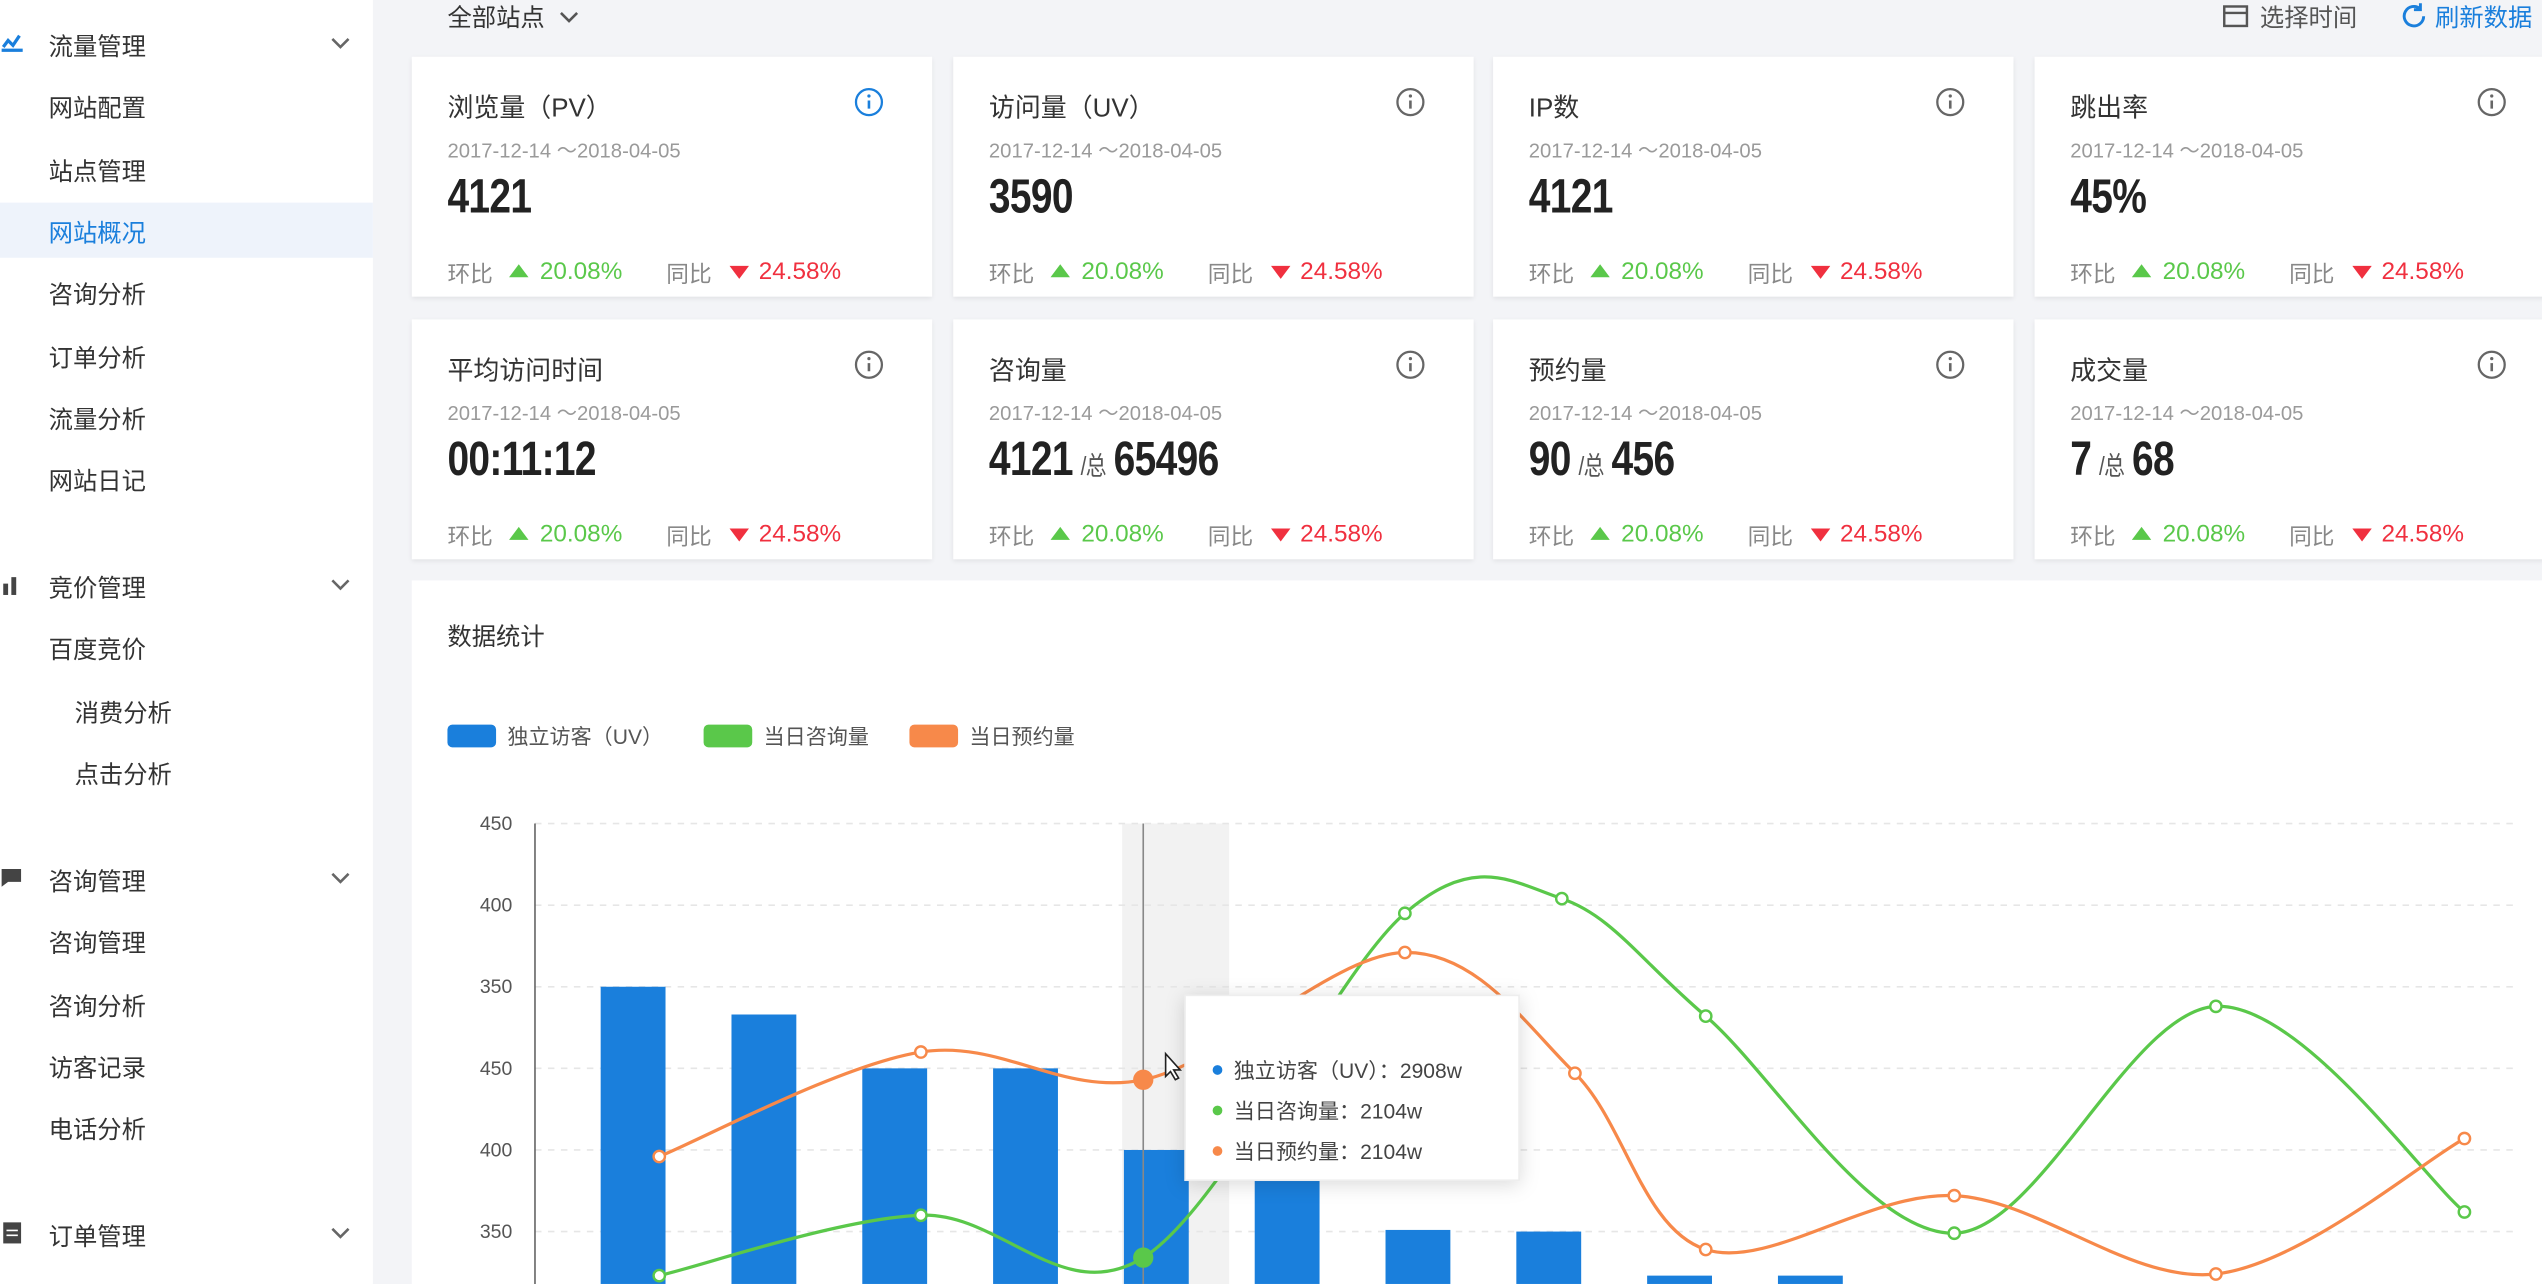 The image size is (2542, 1284). I want to click on menu-item: 网站日记, so click(97, 482).